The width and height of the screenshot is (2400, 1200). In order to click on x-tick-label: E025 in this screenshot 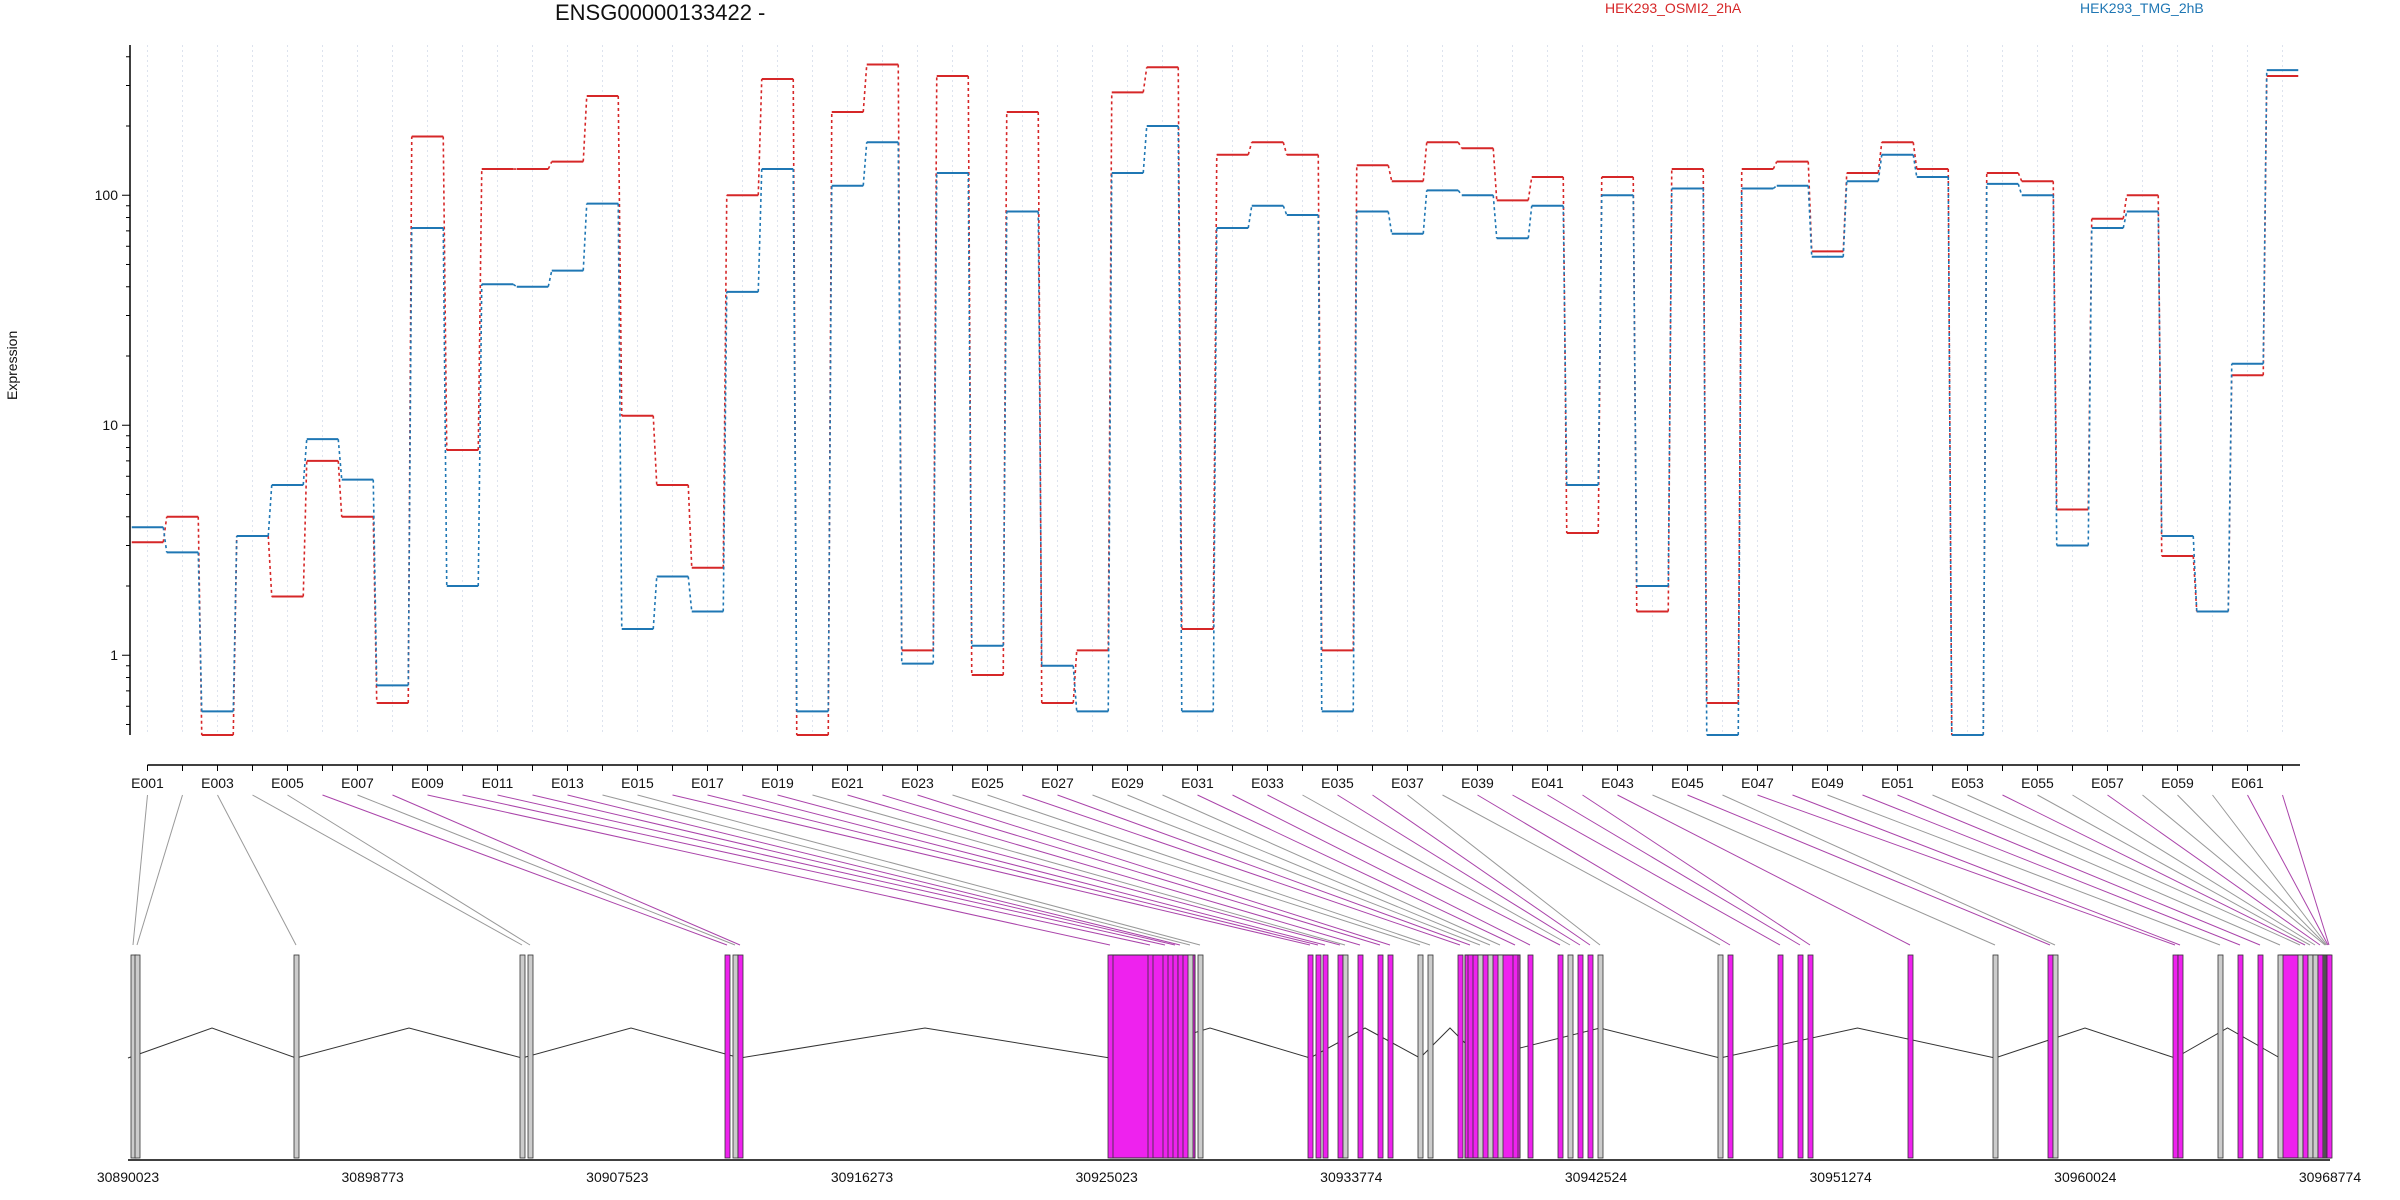, I will do `click(987, 783)`.